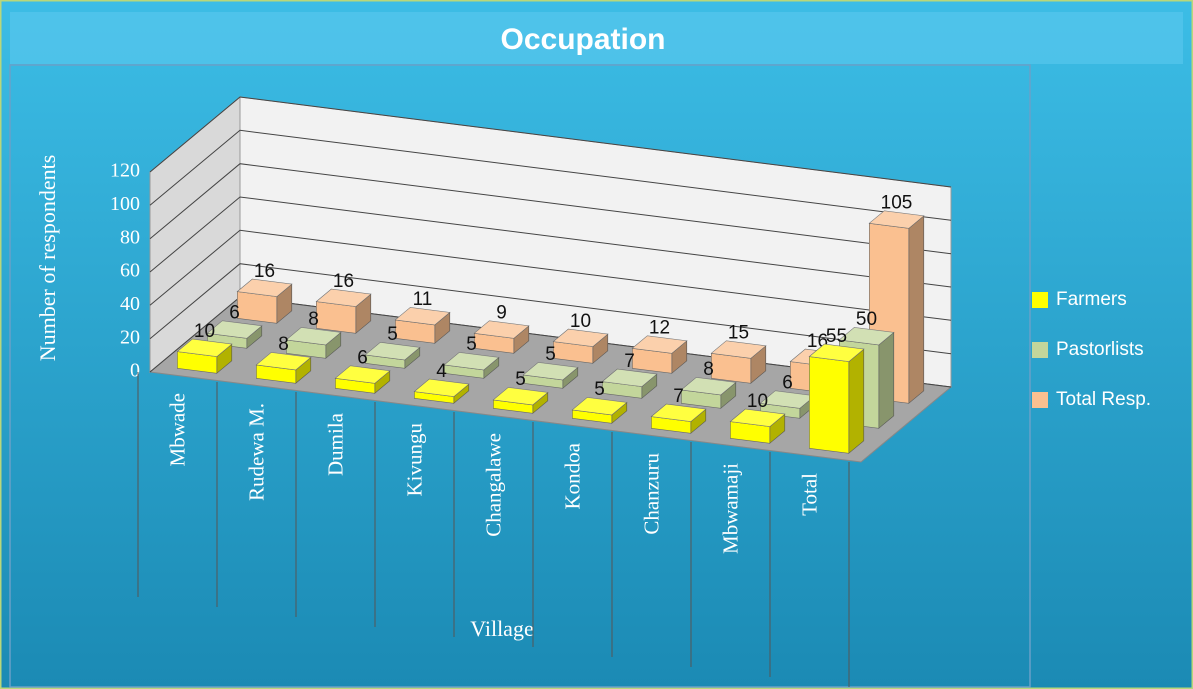  Describe the element at coordinates (125, 171) in the screenshot. I see `y-tick-label: 120` at that location.